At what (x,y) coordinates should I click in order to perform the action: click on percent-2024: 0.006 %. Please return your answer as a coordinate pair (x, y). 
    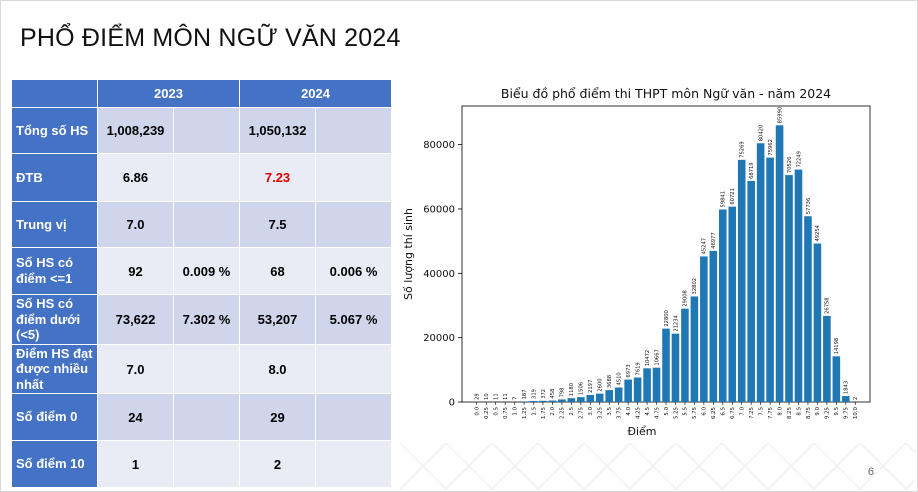
    Looking at the image, I should click on (354, 271).